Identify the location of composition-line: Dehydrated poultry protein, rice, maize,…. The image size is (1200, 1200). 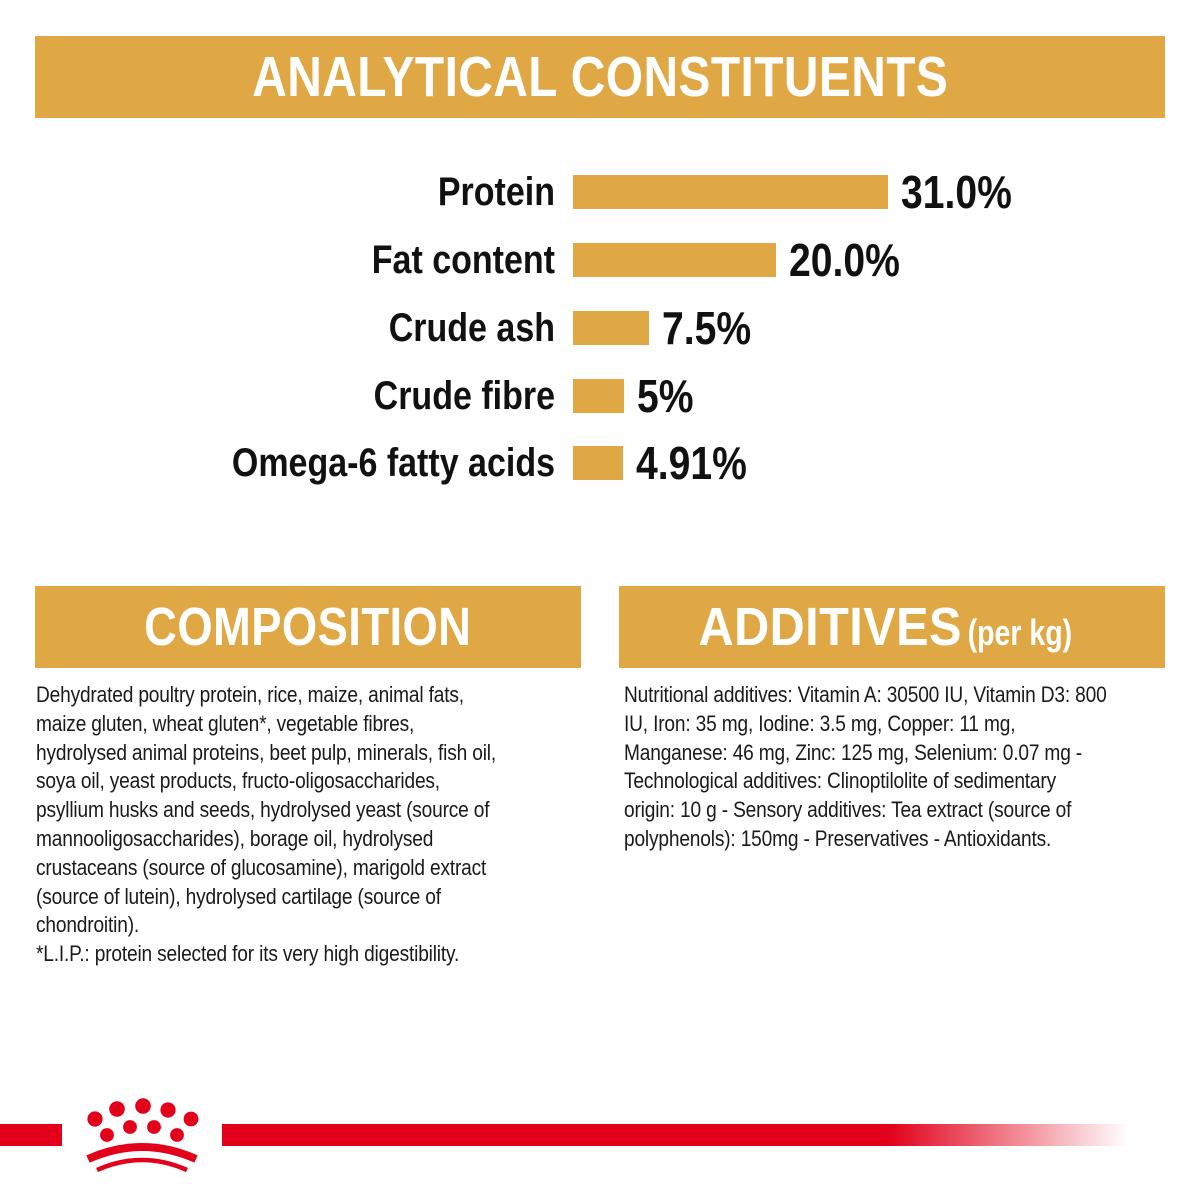
(250, 694).